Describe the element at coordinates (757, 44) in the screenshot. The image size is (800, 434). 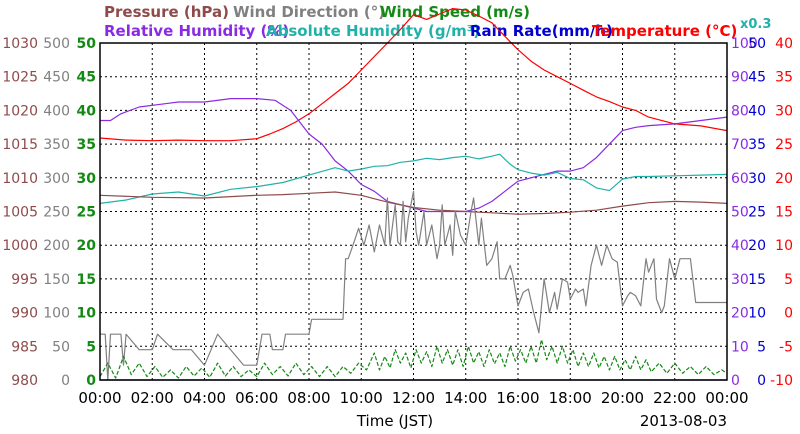
I see `rain-rate-tick-label: 50` at that location.